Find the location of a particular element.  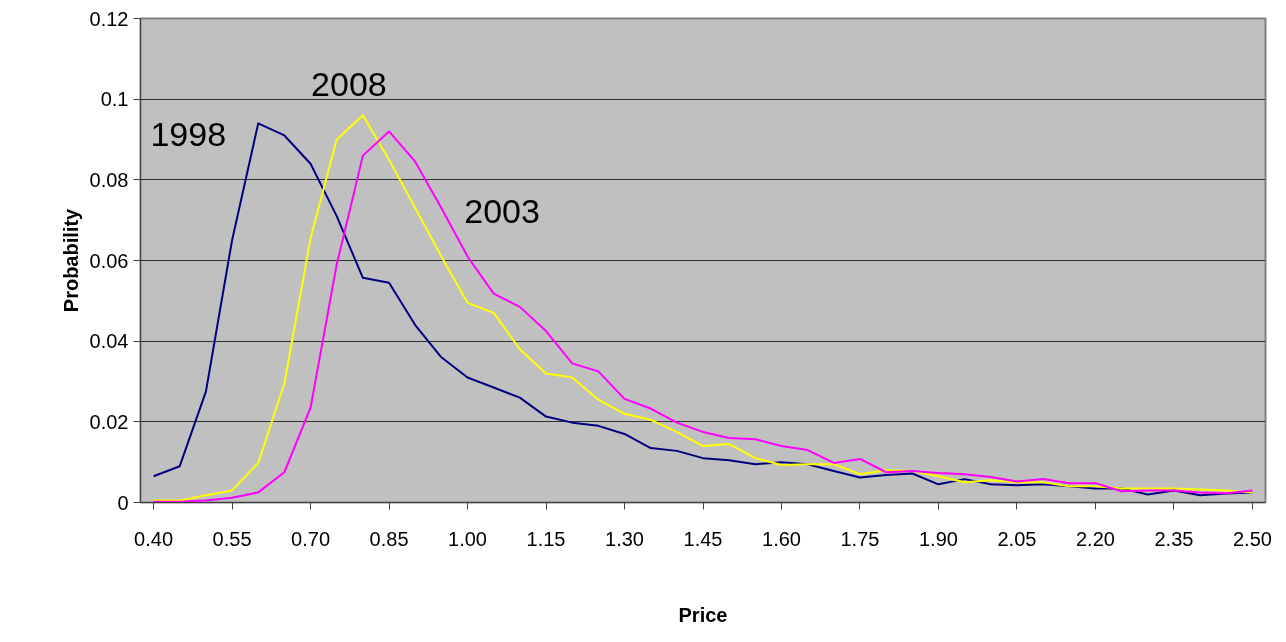

x-tick-label: 1.30 is located at coordinates (624, 538).